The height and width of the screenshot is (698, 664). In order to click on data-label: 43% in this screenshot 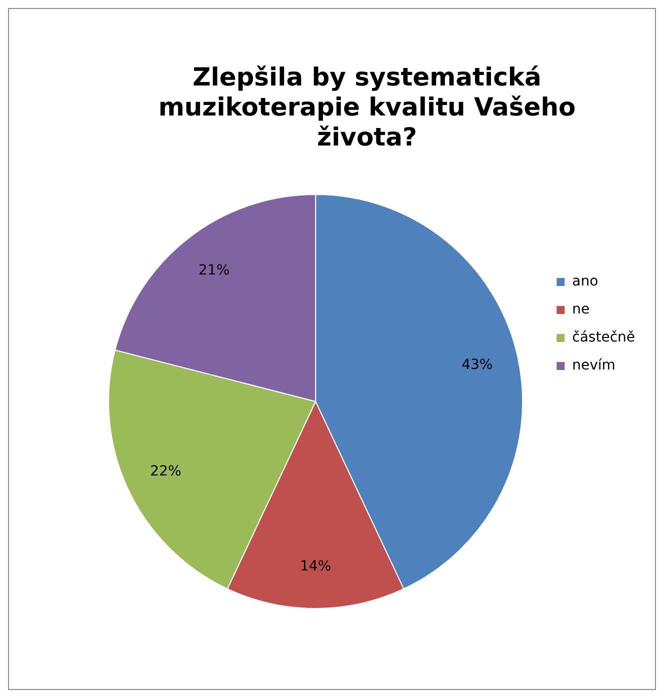, I will do `click(477, 365)`.